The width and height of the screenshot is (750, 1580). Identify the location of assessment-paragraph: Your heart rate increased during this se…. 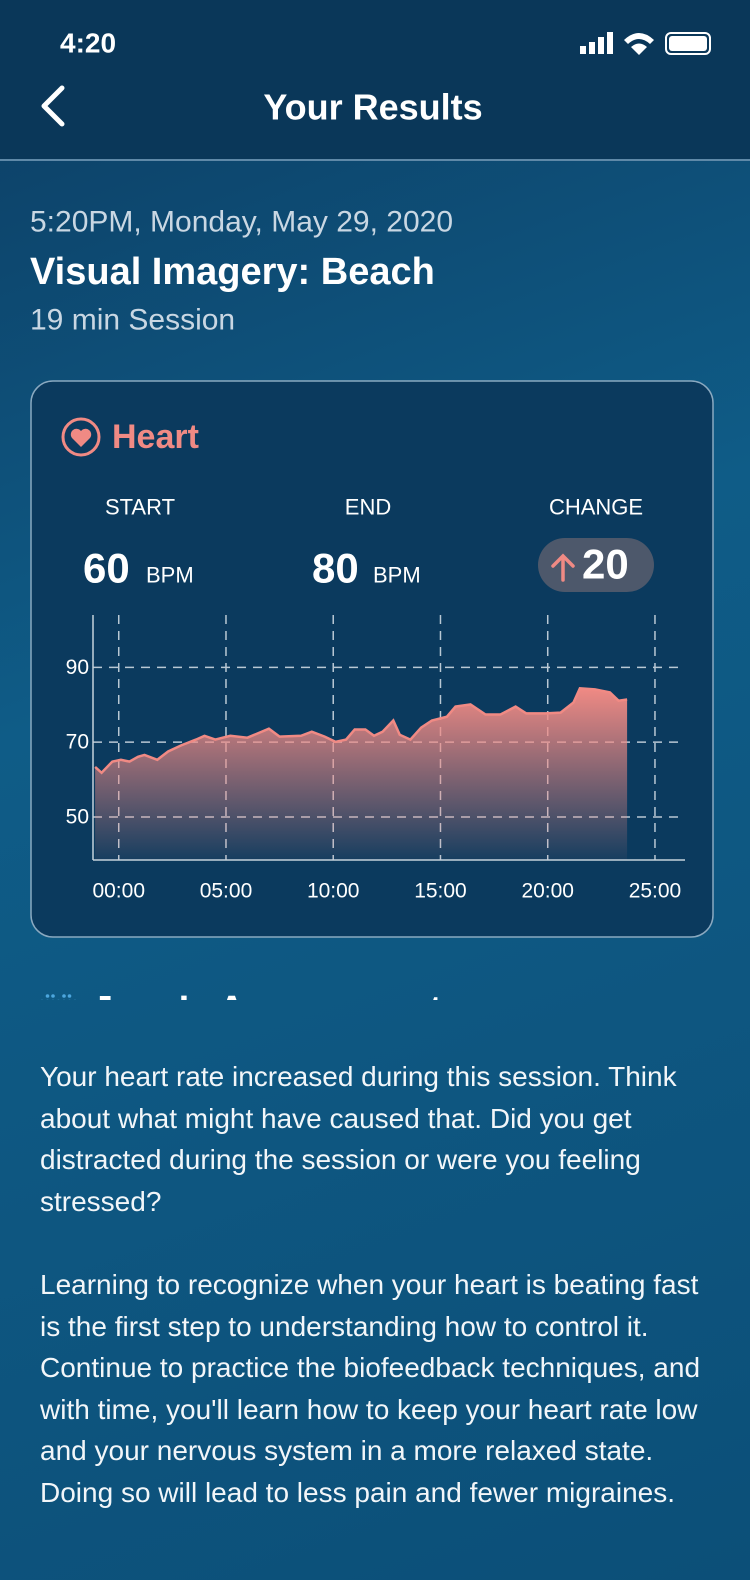
(358, 1139).